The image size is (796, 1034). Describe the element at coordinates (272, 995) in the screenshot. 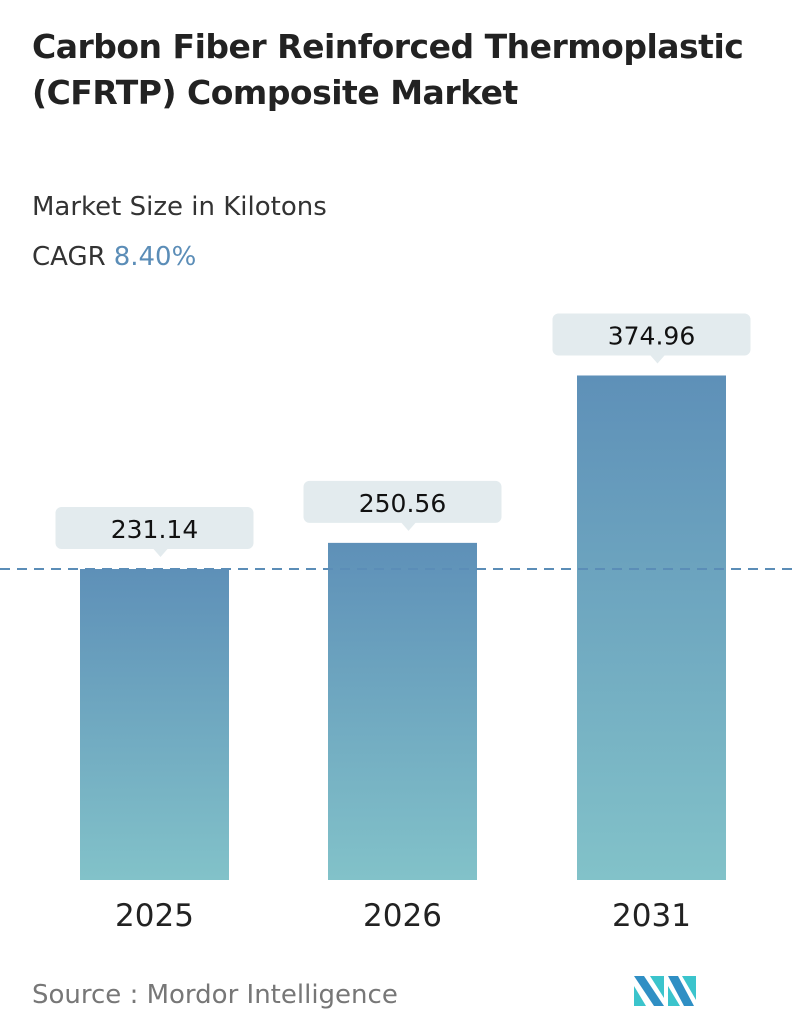

I see `source-name: Mordor Intelligence` at that location.